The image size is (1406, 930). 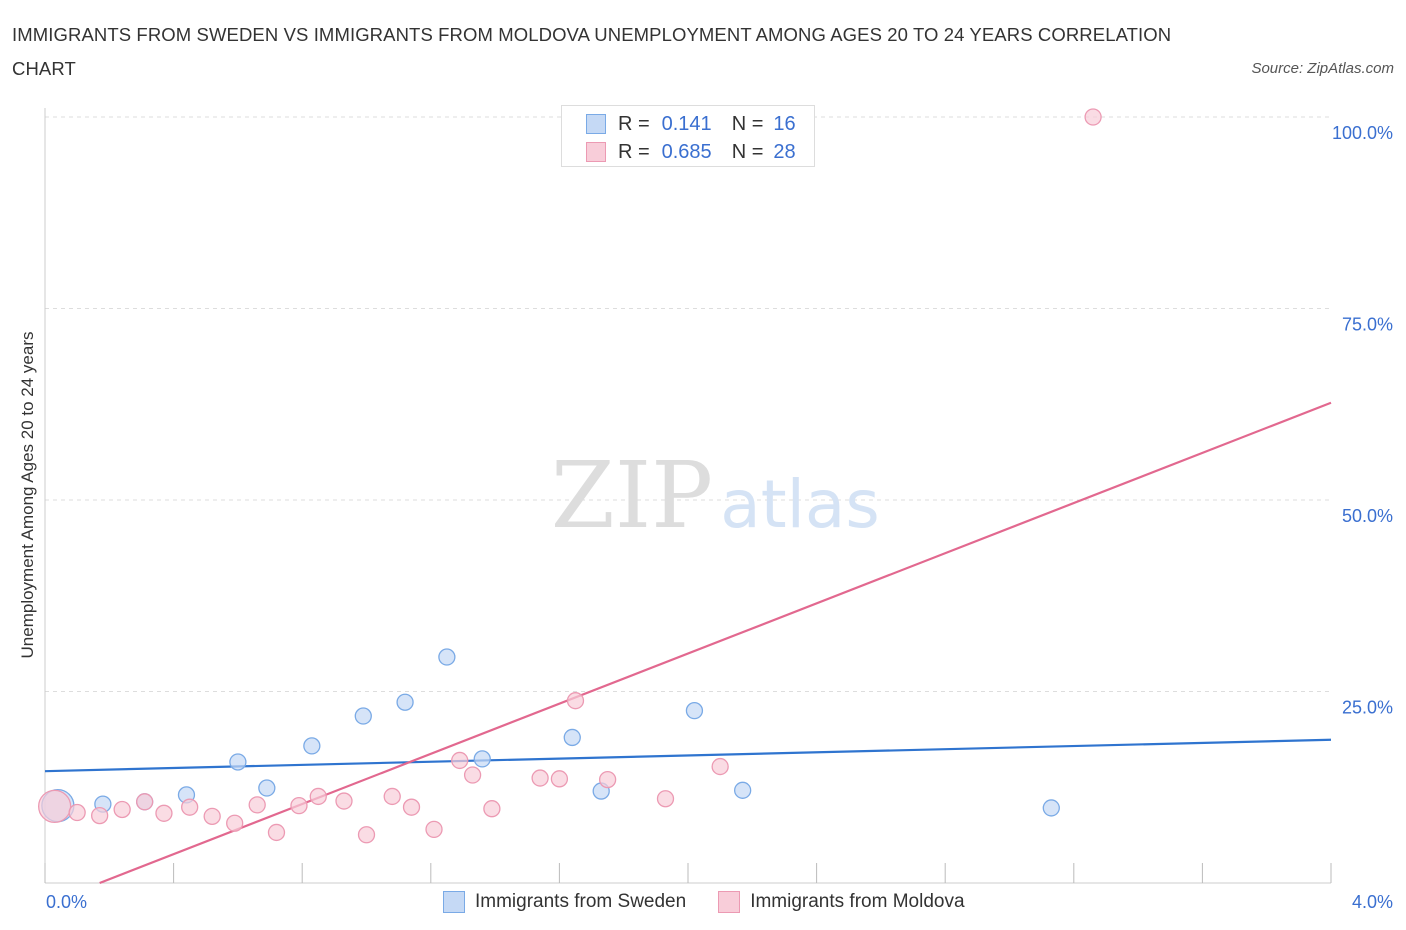 I want to click on x-tick-label: 4.0%, so click(x=1372, y=902).